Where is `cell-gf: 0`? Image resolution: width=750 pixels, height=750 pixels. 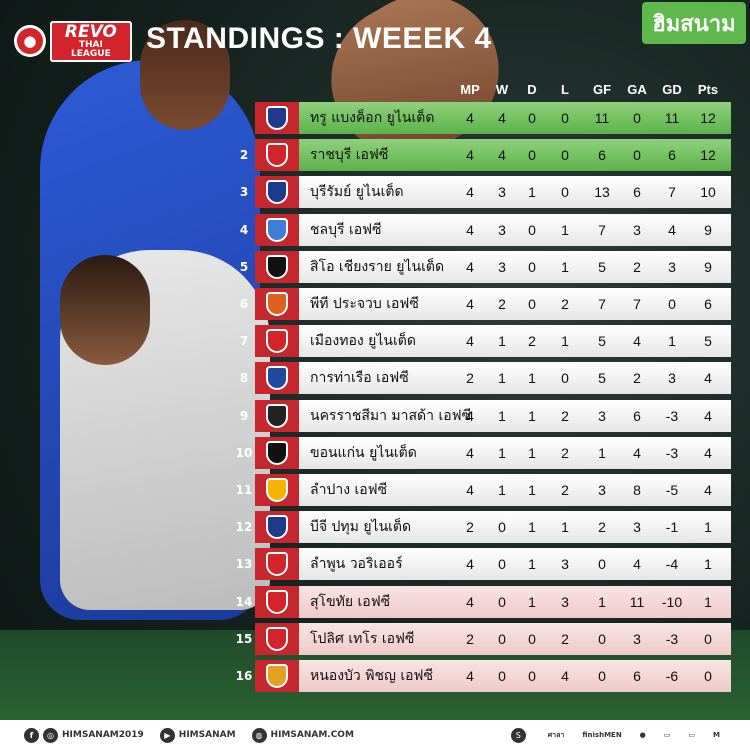 cell-gf: 0 is located at coordinates (602, 676).